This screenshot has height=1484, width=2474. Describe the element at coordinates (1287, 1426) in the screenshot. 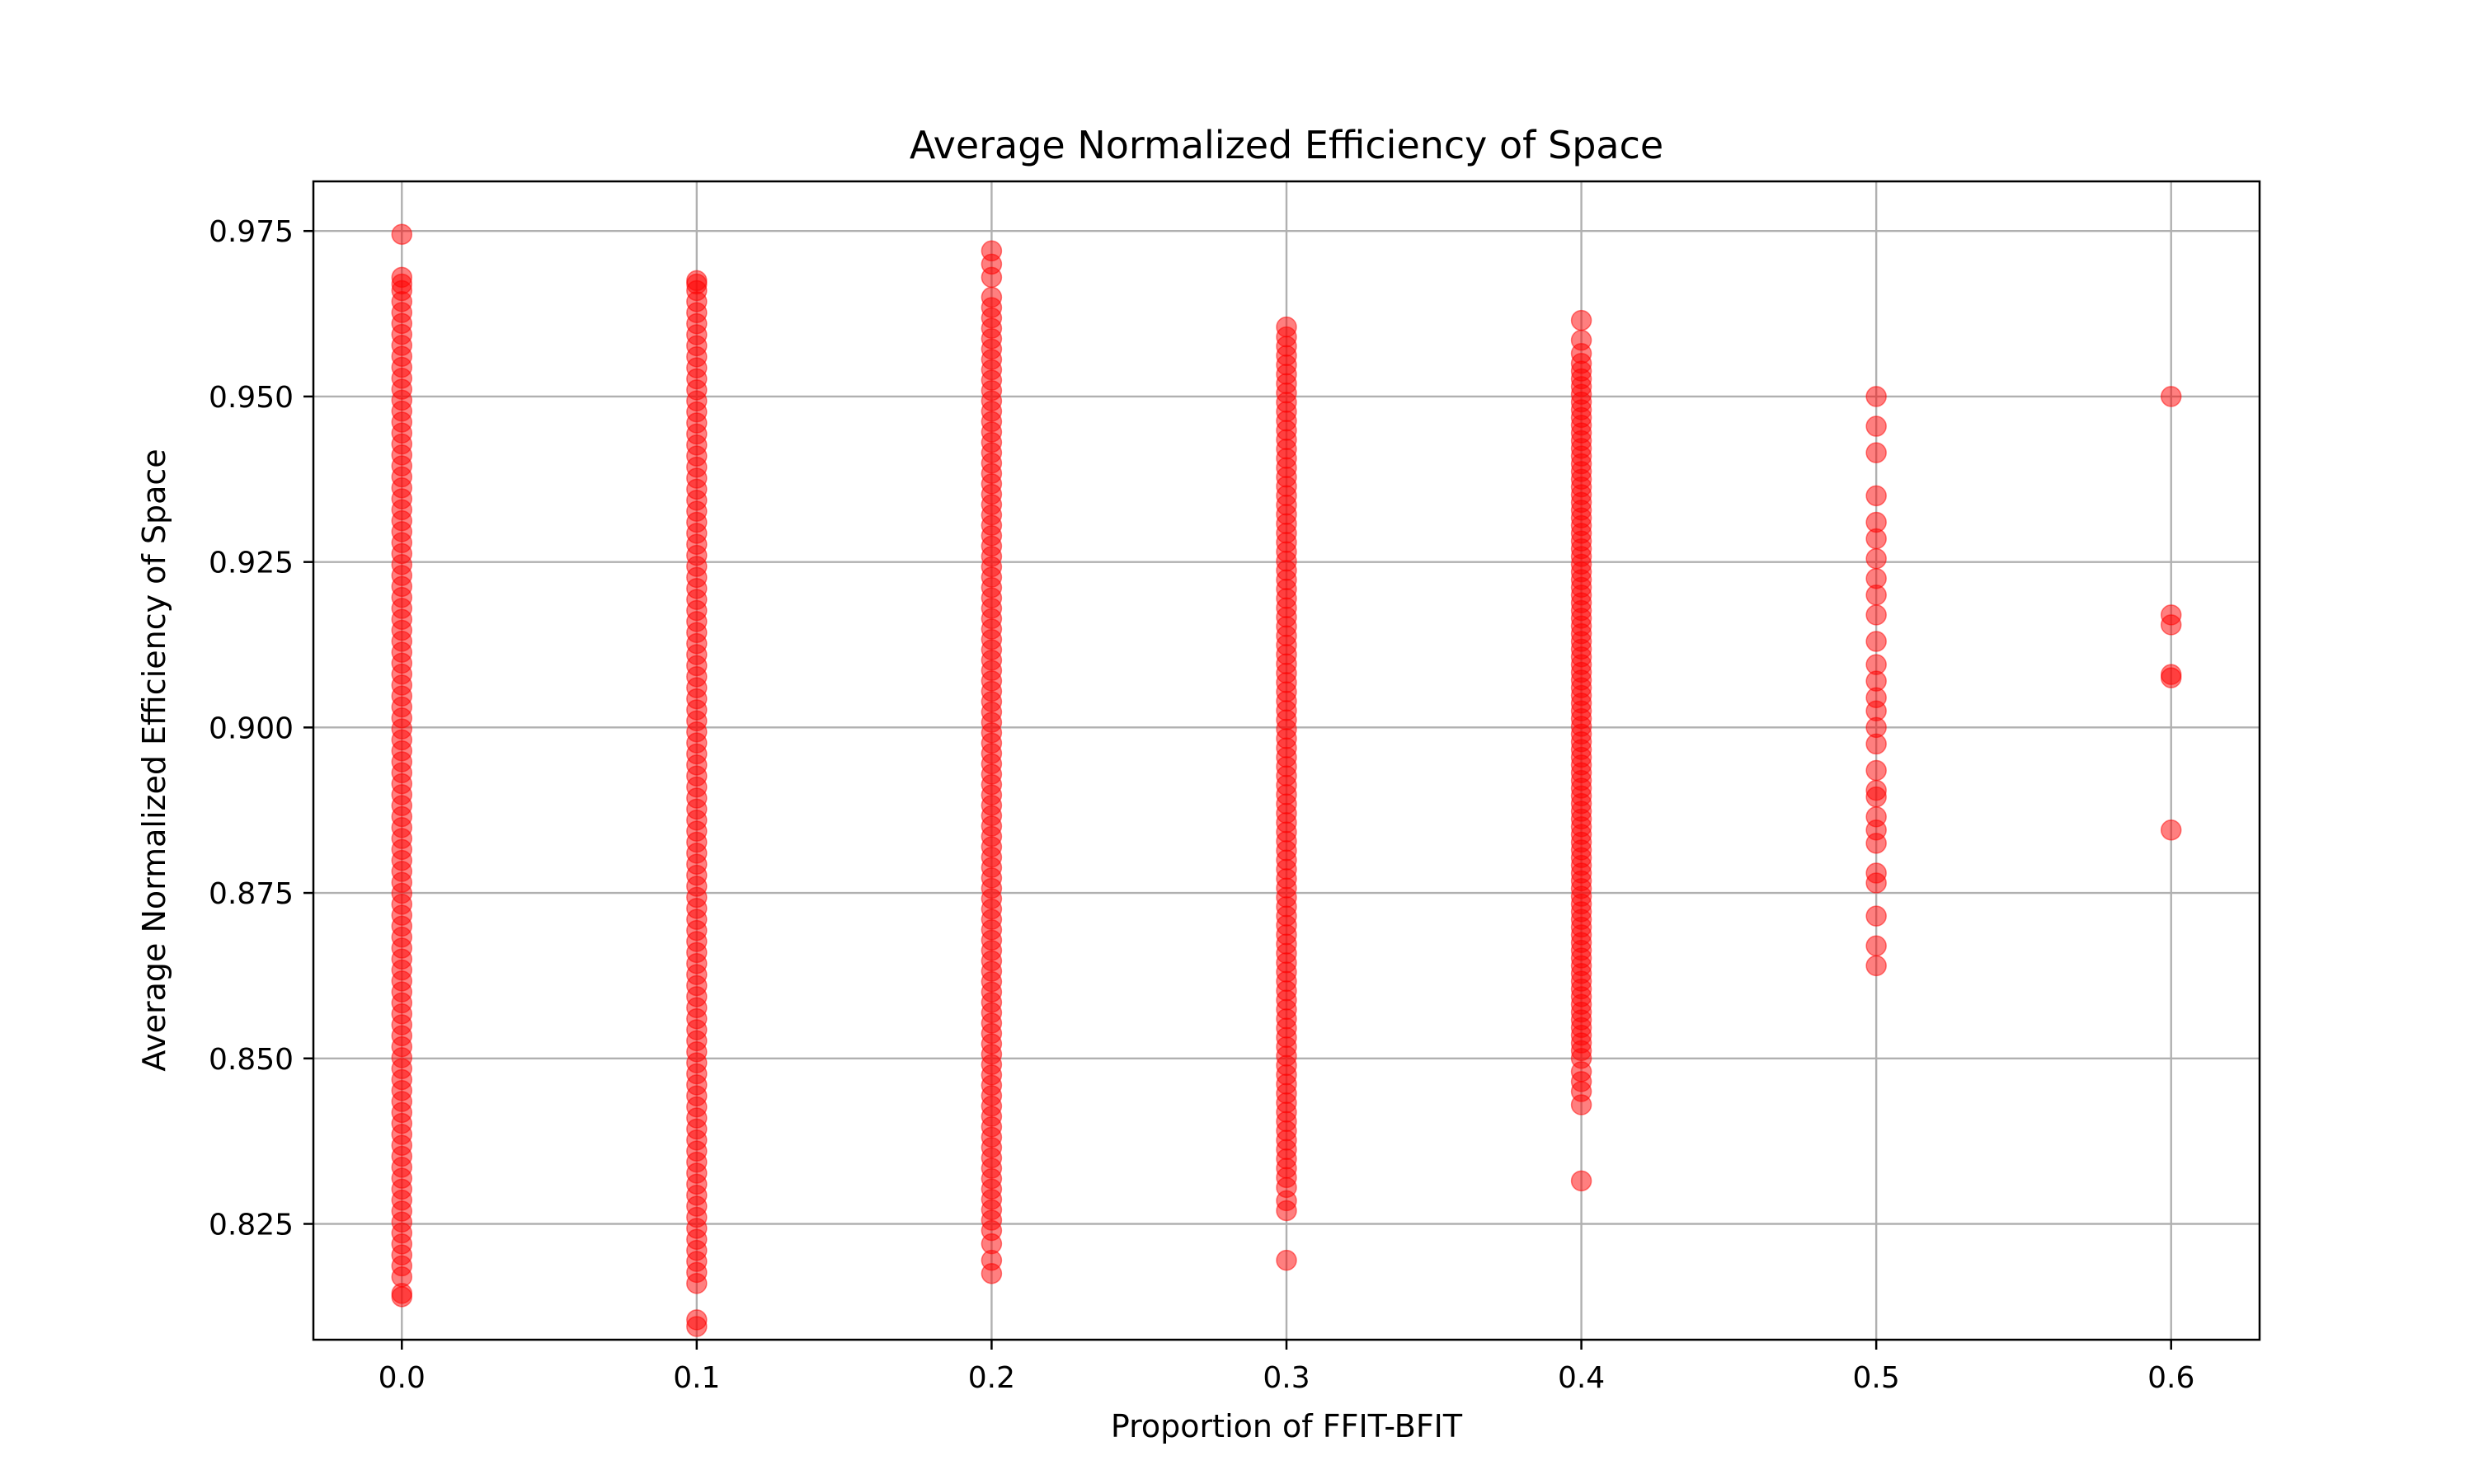

I see `x-axis-label: Proportion of FFIT-BFIT` at that location.